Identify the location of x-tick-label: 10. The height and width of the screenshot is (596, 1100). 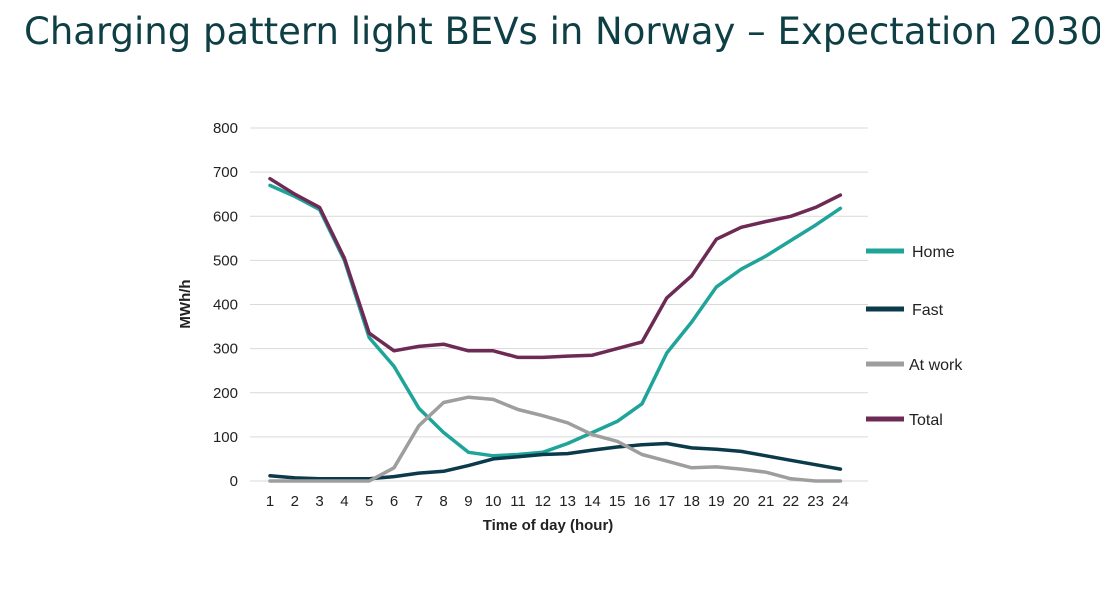
(493, 501).